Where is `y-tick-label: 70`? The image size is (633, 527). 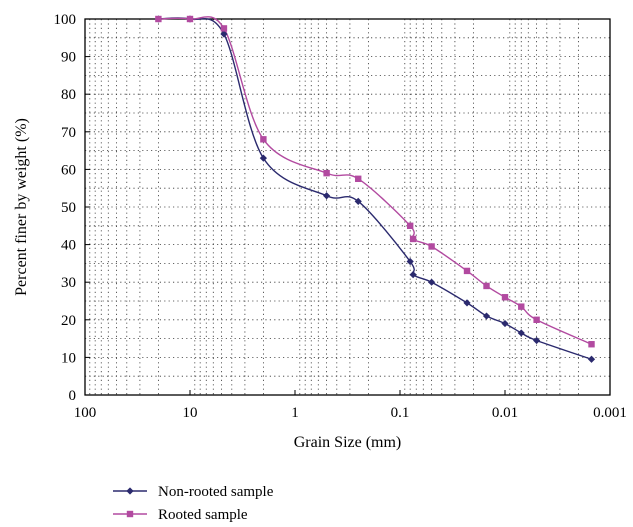
y-tick-label: 70 is located at coordinates (68, 133).